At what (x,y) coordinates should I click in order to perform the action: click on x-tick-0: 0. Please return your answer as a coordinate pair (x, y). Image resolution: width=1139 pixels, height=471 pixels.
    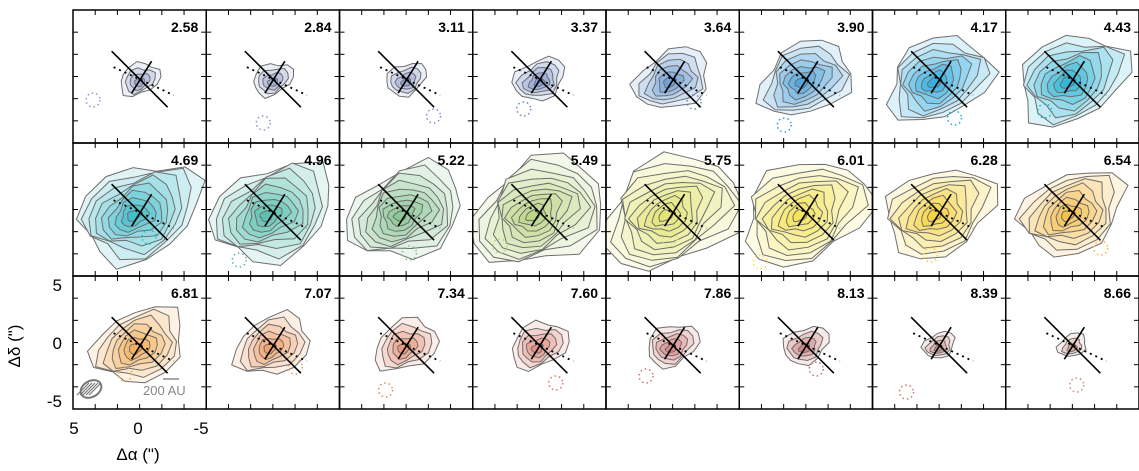
    Looking at the image, I should click on (137, 428).